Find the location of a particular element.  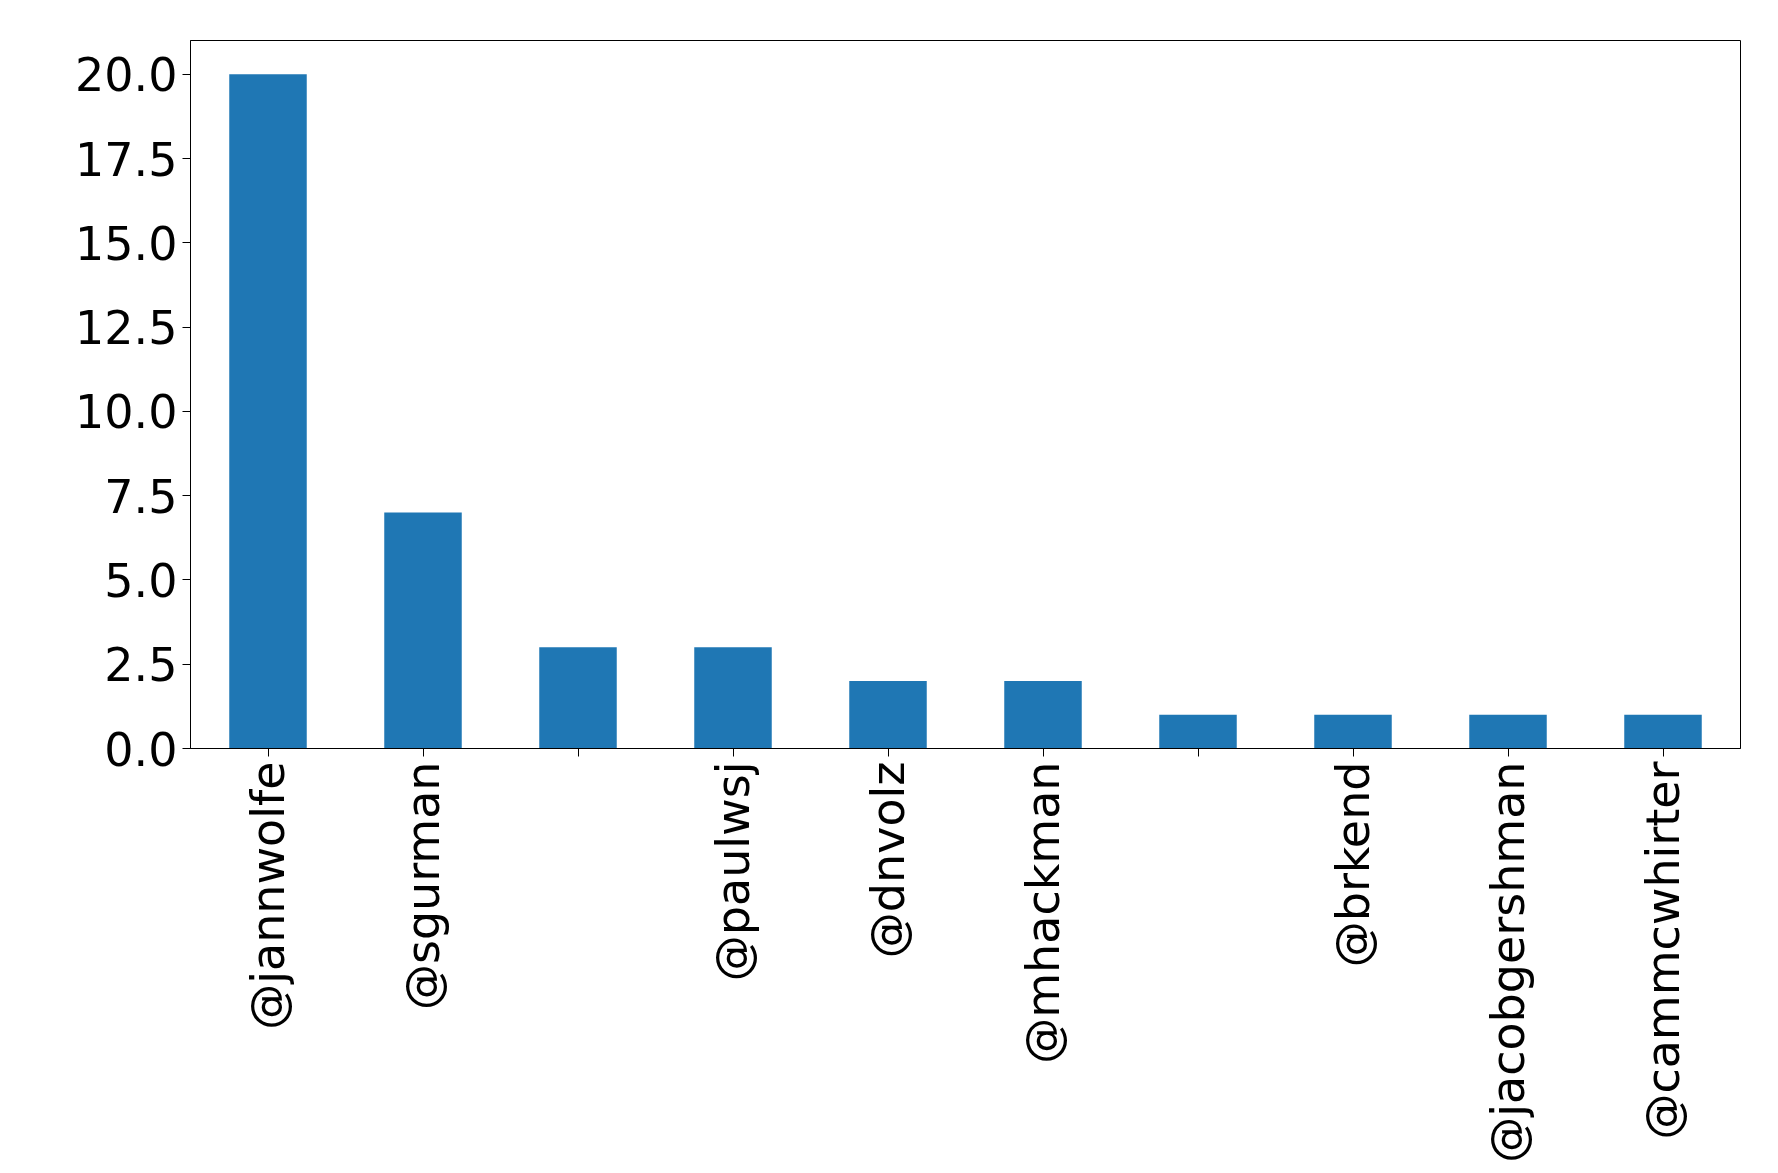

y-tick-label: 0.0 is located at coordinates (141, 749).